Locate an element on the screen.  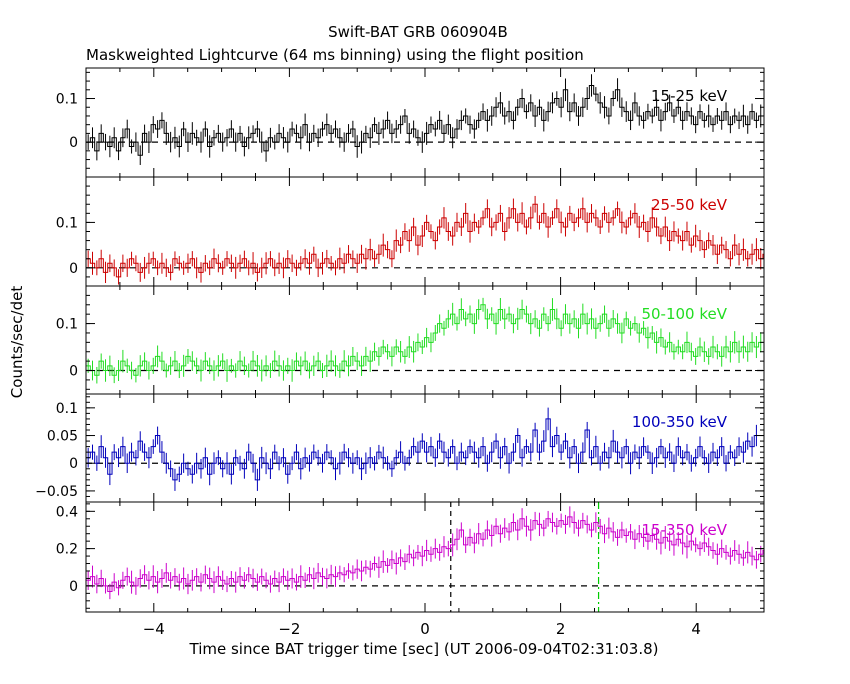
x-tick-label: 0 is located at coordinates (425, 629).